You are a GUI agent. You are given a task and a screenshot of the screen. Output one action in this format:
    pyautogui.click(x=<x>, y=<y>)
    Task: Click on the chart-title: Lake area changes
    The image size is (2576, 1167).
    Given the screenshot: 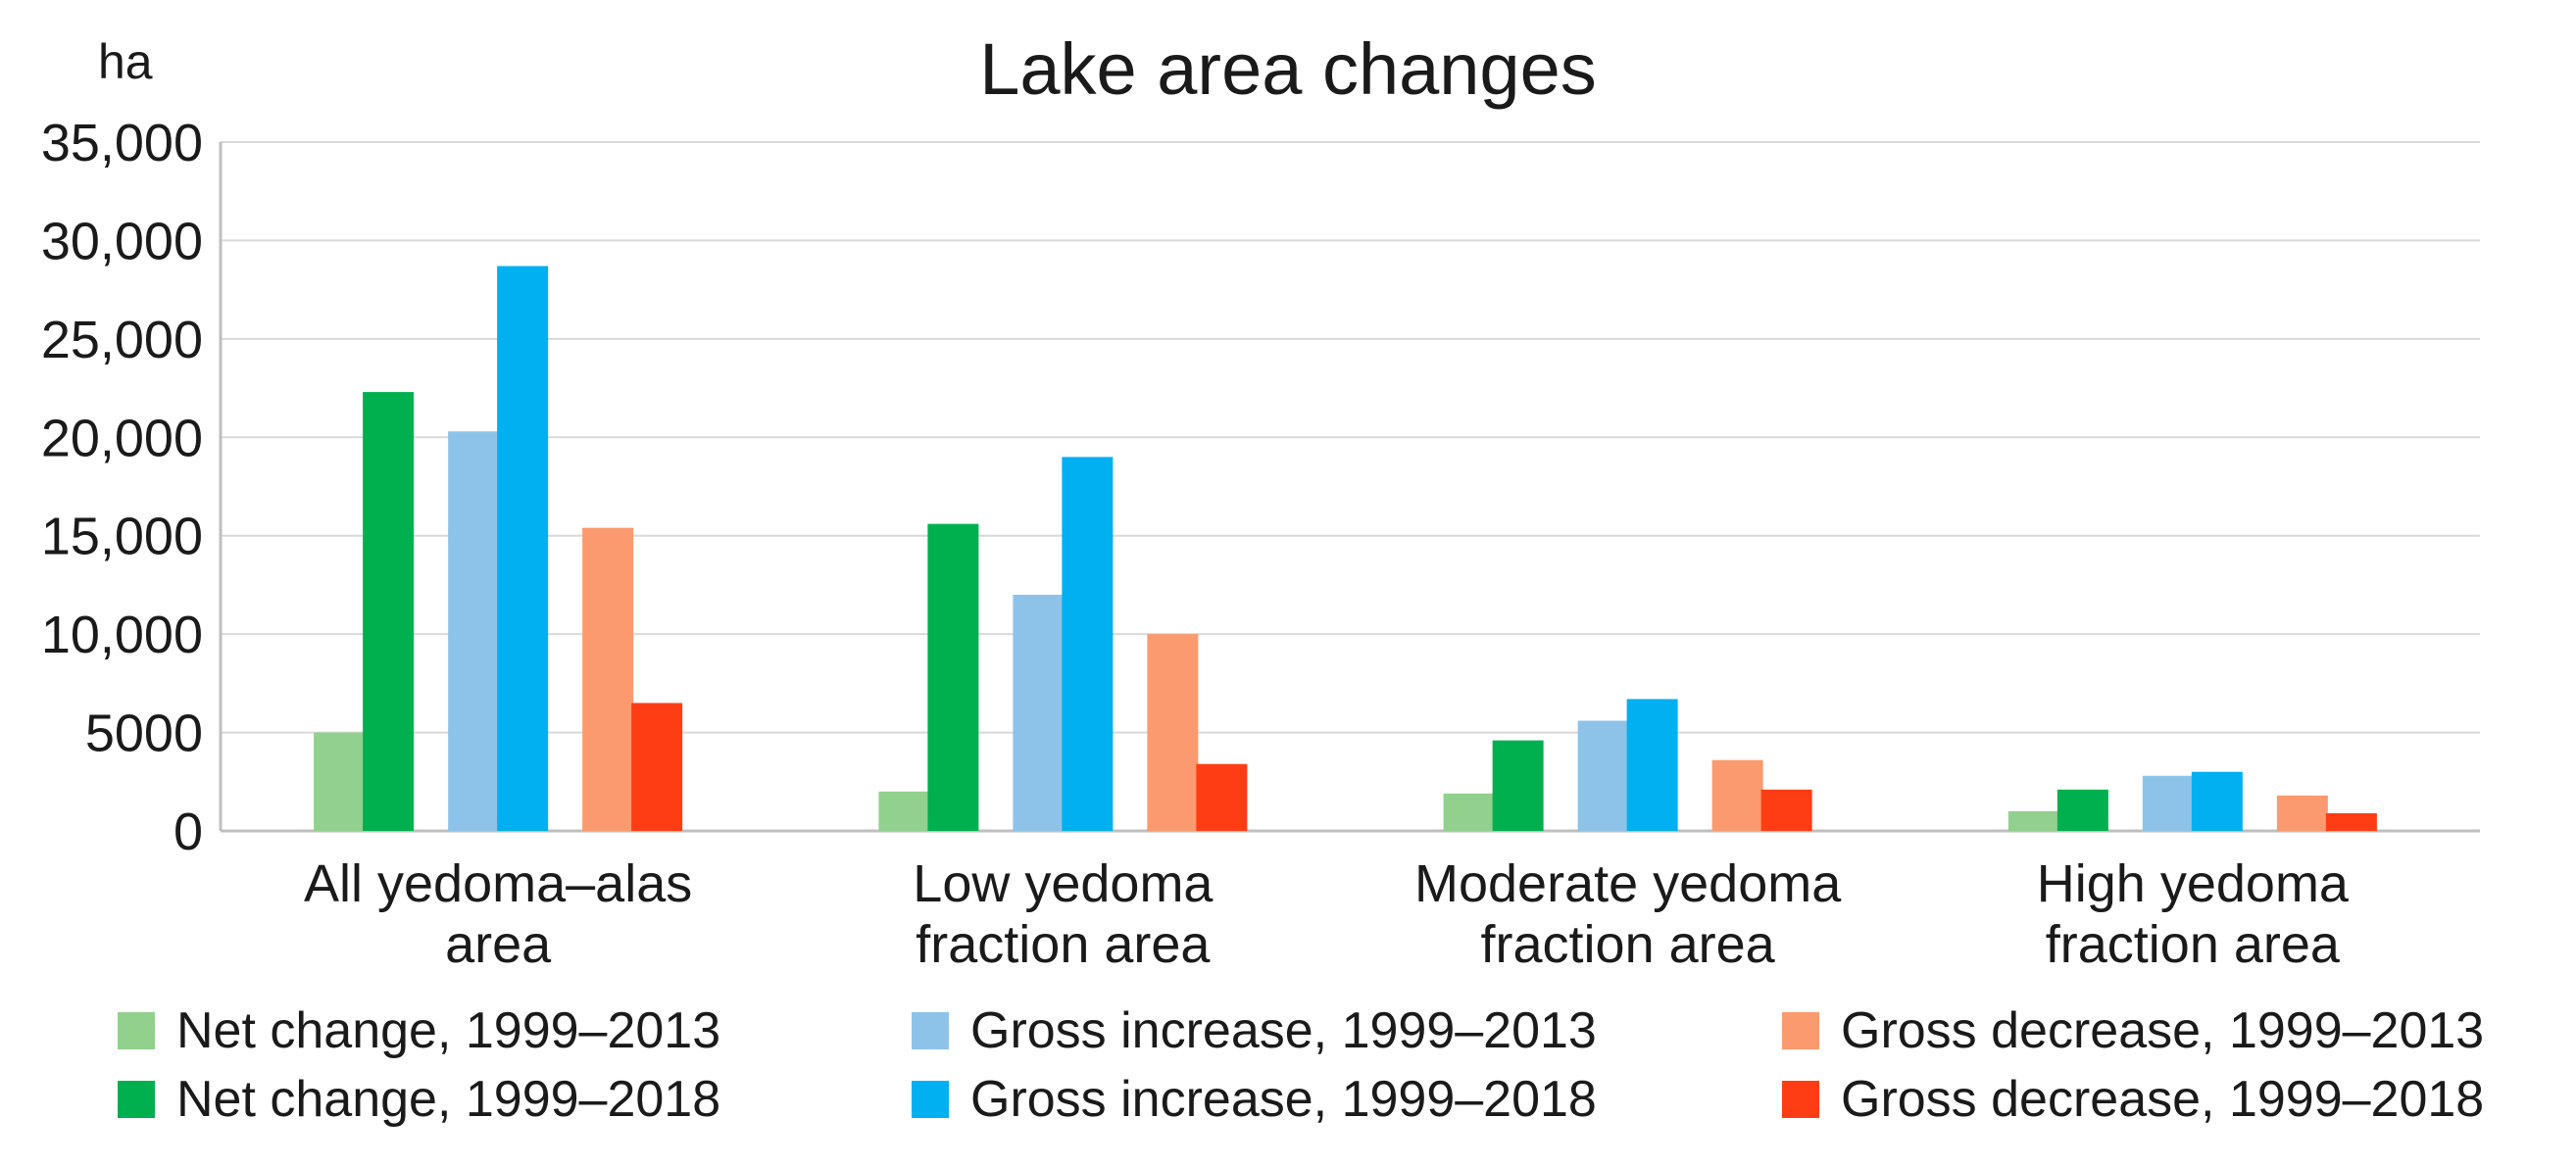 What is the action you would take?
    pyautogui.click(x=1288, y=69)
    